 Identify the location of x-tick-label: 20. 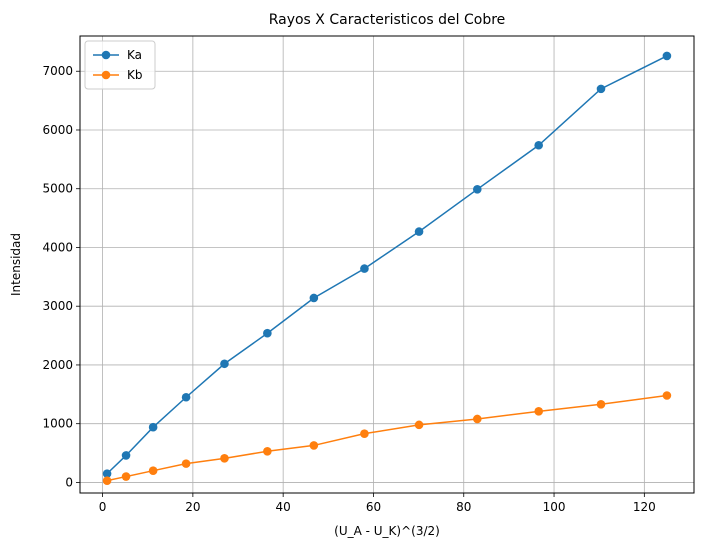
(192, 507).